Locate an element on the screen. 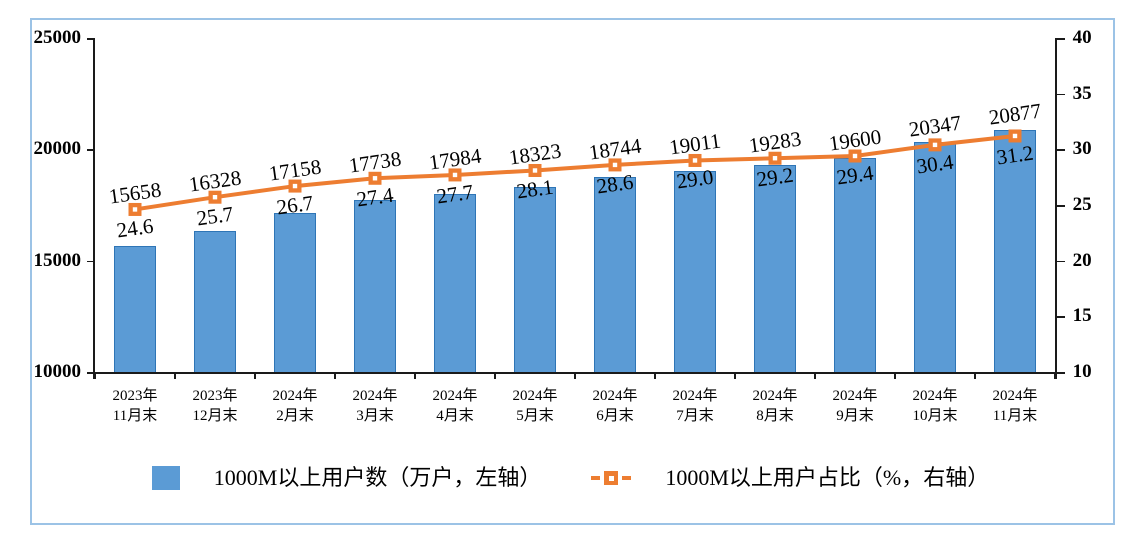 The width and height of the screenshot is (1137, 545). y-axis-left-tick-label: 15000 is located at coordinates (57, 260).